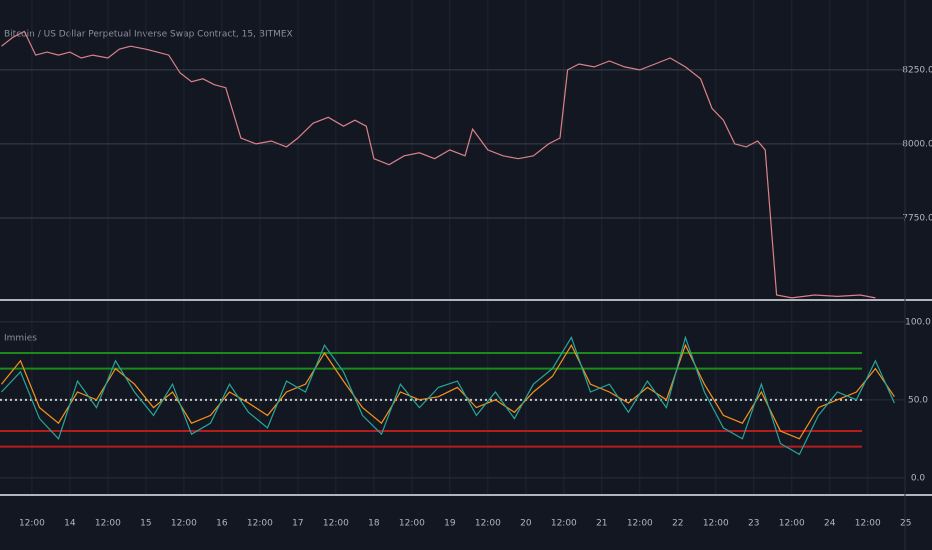 The width and height of the screenshot is (932, 550). Describe the element at coordinates (297, 524) in the screenshot. I see `x-tick-label: 17` at that location.